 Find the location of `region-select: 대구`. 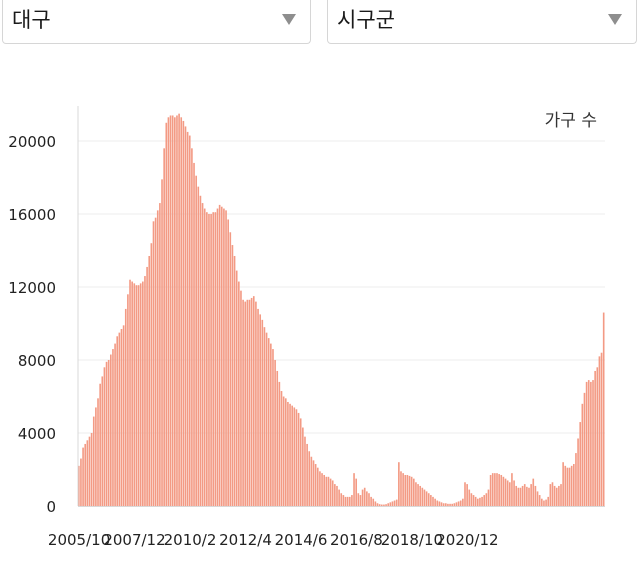

region-select: 대구 is located at coordinates (156, 22).